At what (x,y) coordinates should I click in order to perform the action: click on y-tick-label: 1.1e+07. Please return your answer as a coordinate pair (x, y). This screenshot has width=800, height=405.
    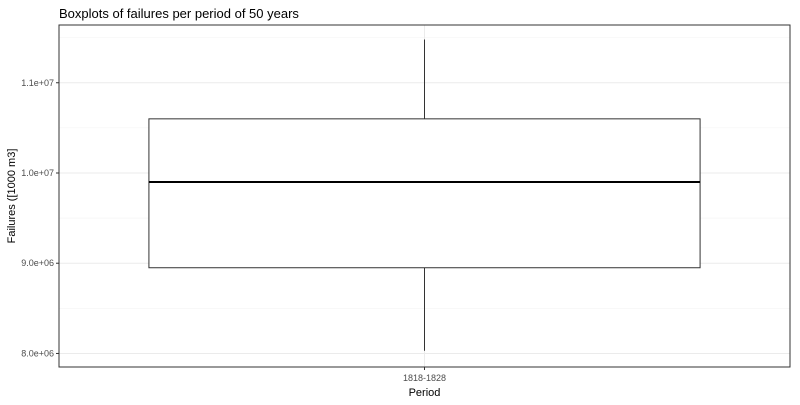
    Looking at the image, I should click on (37, 83).